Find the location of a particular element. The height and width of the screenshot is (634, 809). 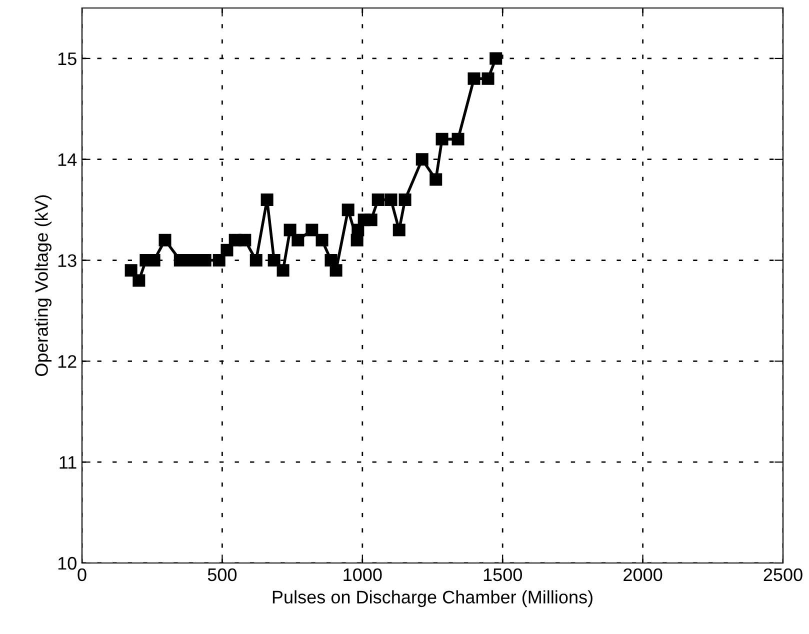

y-tick-label: 15 is located at coordinates (67, 59).